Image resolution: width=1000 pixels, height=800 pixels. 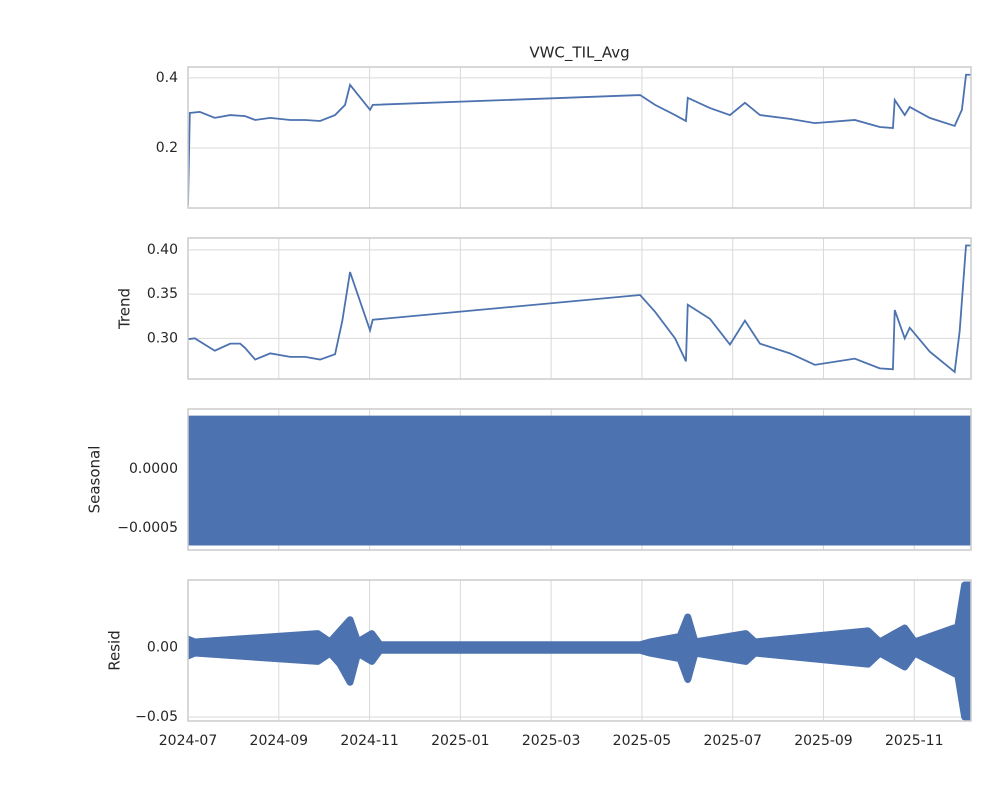 What do you see at coordinates (95, 480) in the screenshot?
I see `y-axis-label: Seasonal` at bounding box center [95, 480].